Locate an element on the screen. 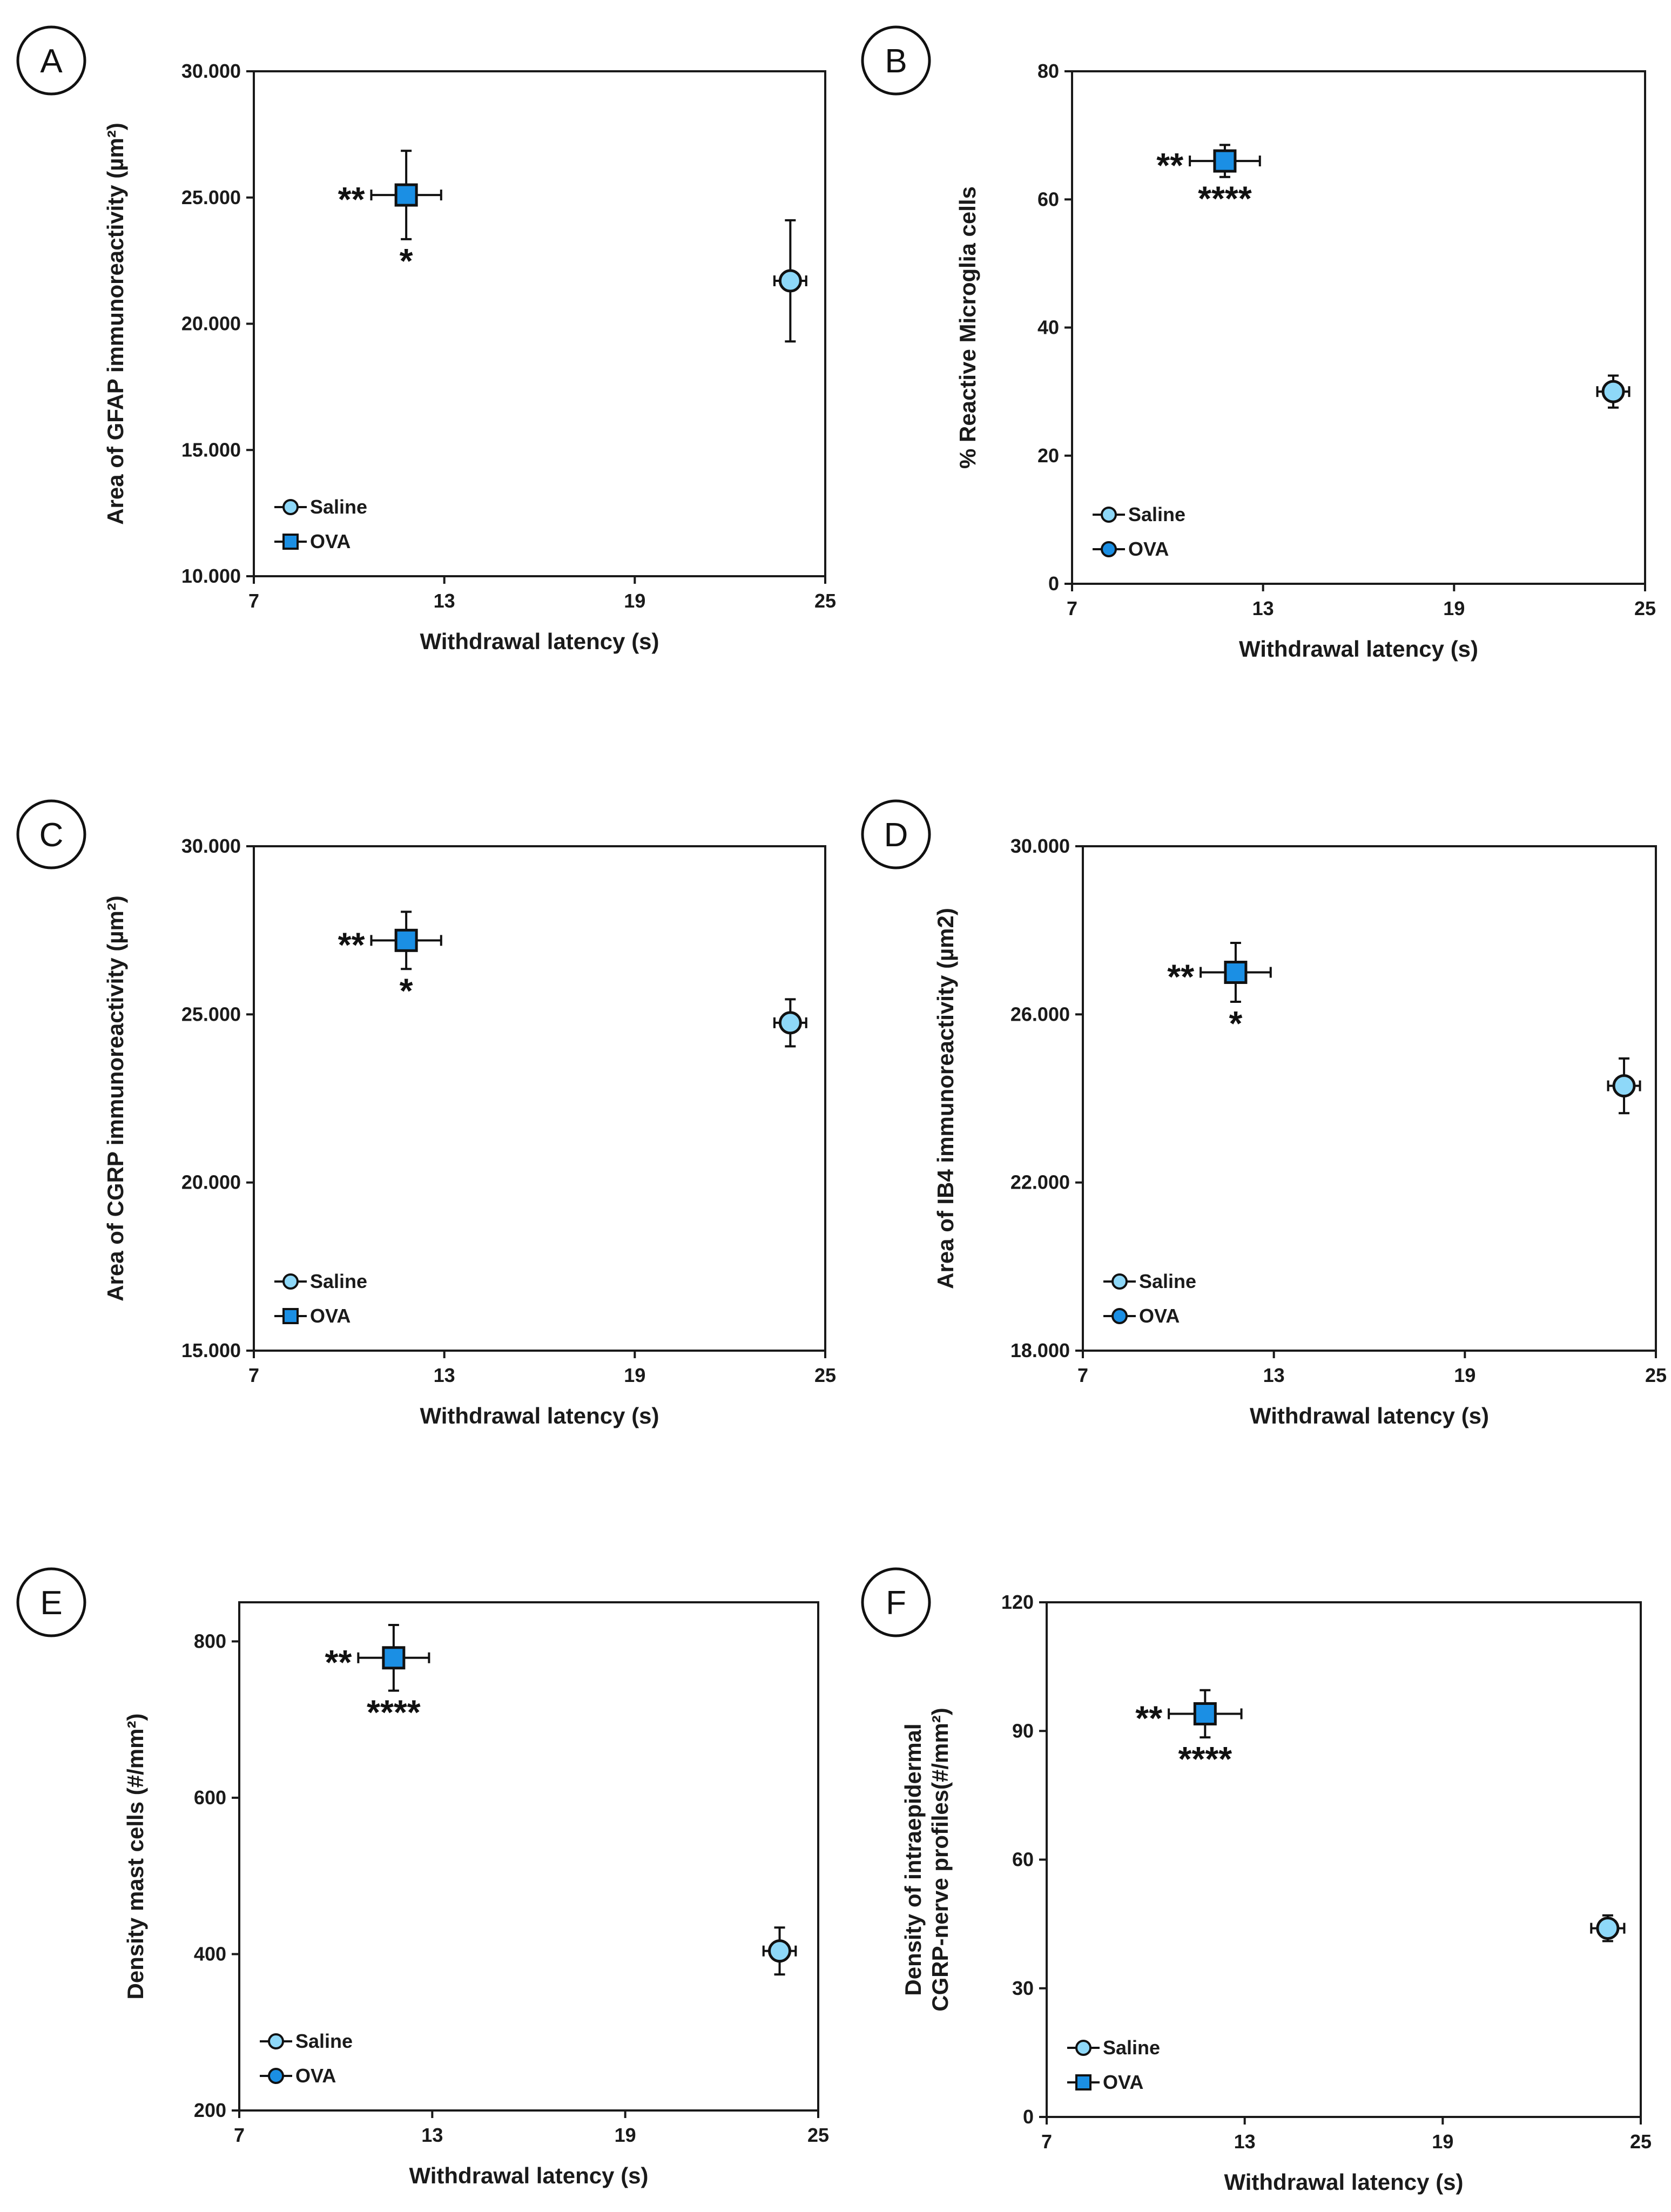 The image size is (1671, 2212). y-axis-label: % Reactive Microglia cells is located at coordinates (967, 327).